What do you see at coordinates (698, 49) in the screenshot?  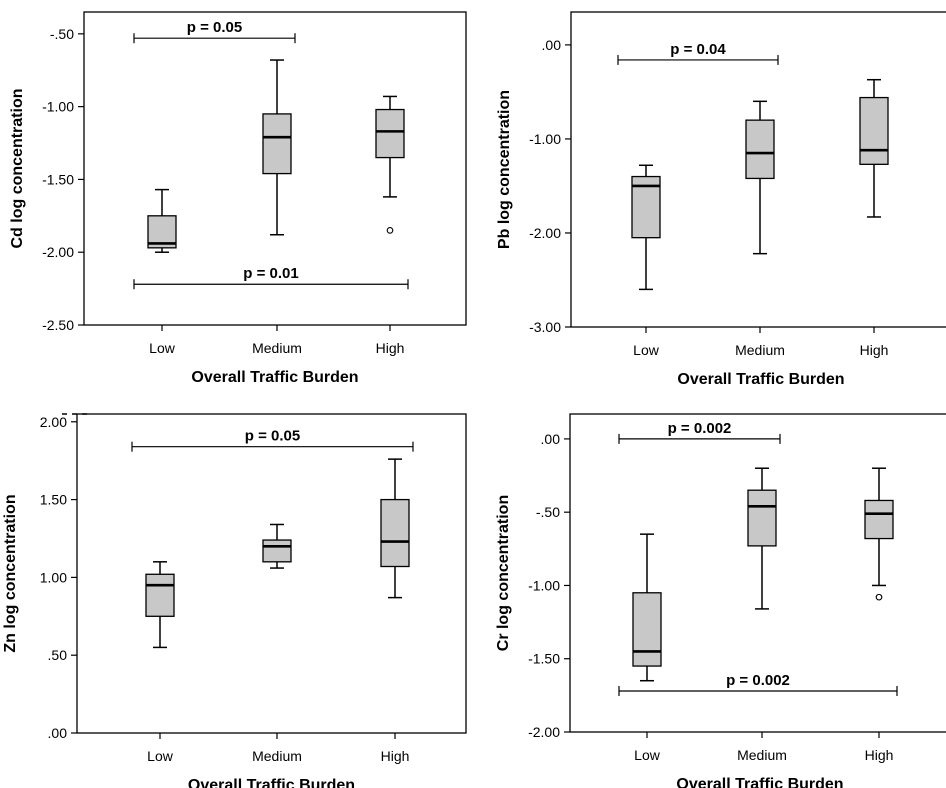 I see `p-value-label: p = 0.04` at bounding box center [698, 49].